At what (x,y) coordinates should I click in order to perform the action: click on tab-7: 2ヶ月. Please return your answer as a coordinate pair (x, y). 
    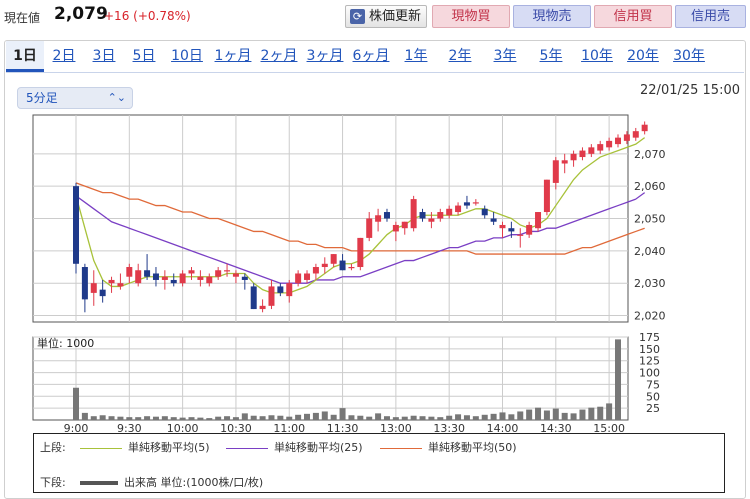
    Looking at the image, I should click on (279, 56).